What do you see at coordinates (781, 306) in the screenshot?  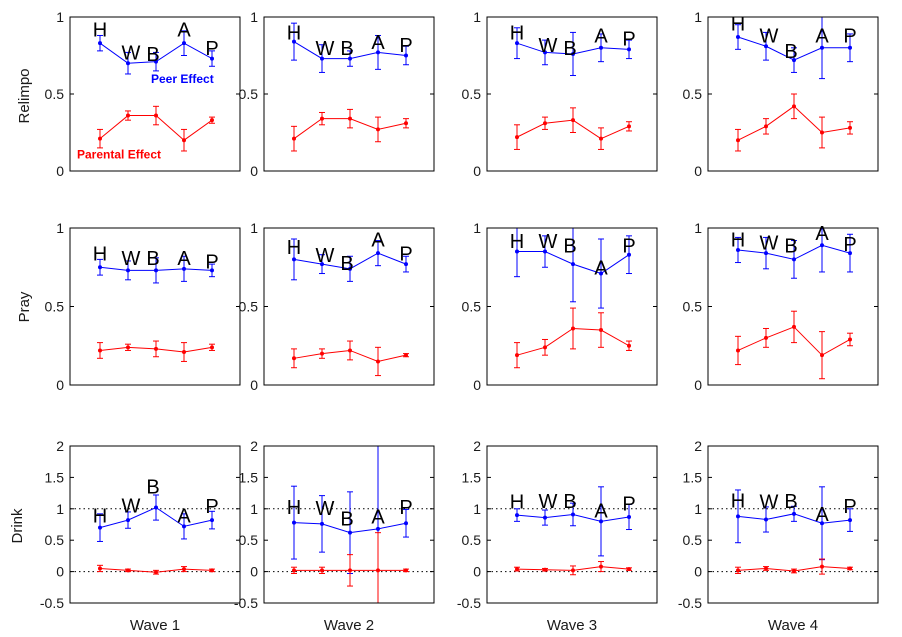 I see `panel-pray-4: 0 0.5 1 H W BA P` at bounding box center [781, 306].